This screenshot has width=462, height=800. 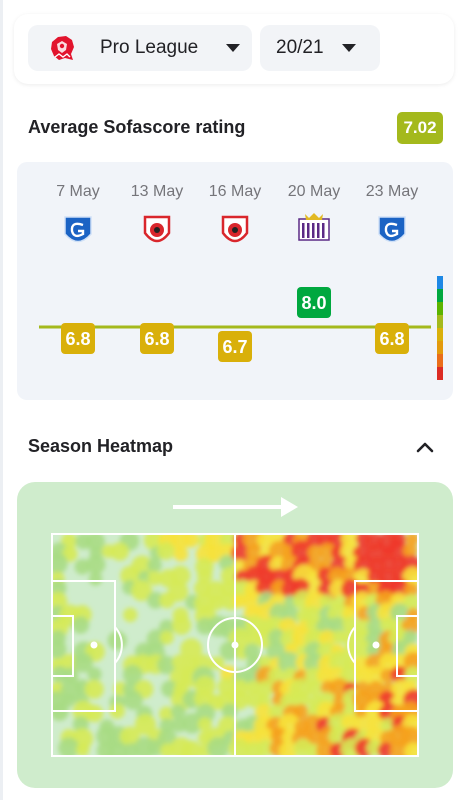 What do you see at coordinates (62, 48) in the screenshot?
I see `pro-league-lion-icon` at bounding box center [62, 48].